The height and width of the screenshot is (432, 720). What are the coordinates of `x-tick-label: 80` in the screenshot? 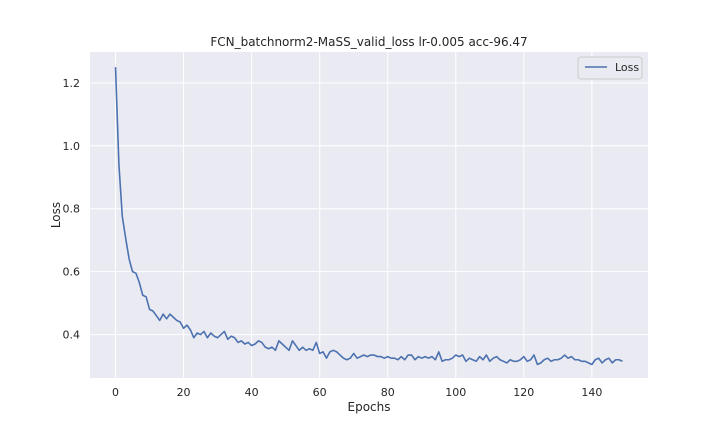 It's located at (388, 392).